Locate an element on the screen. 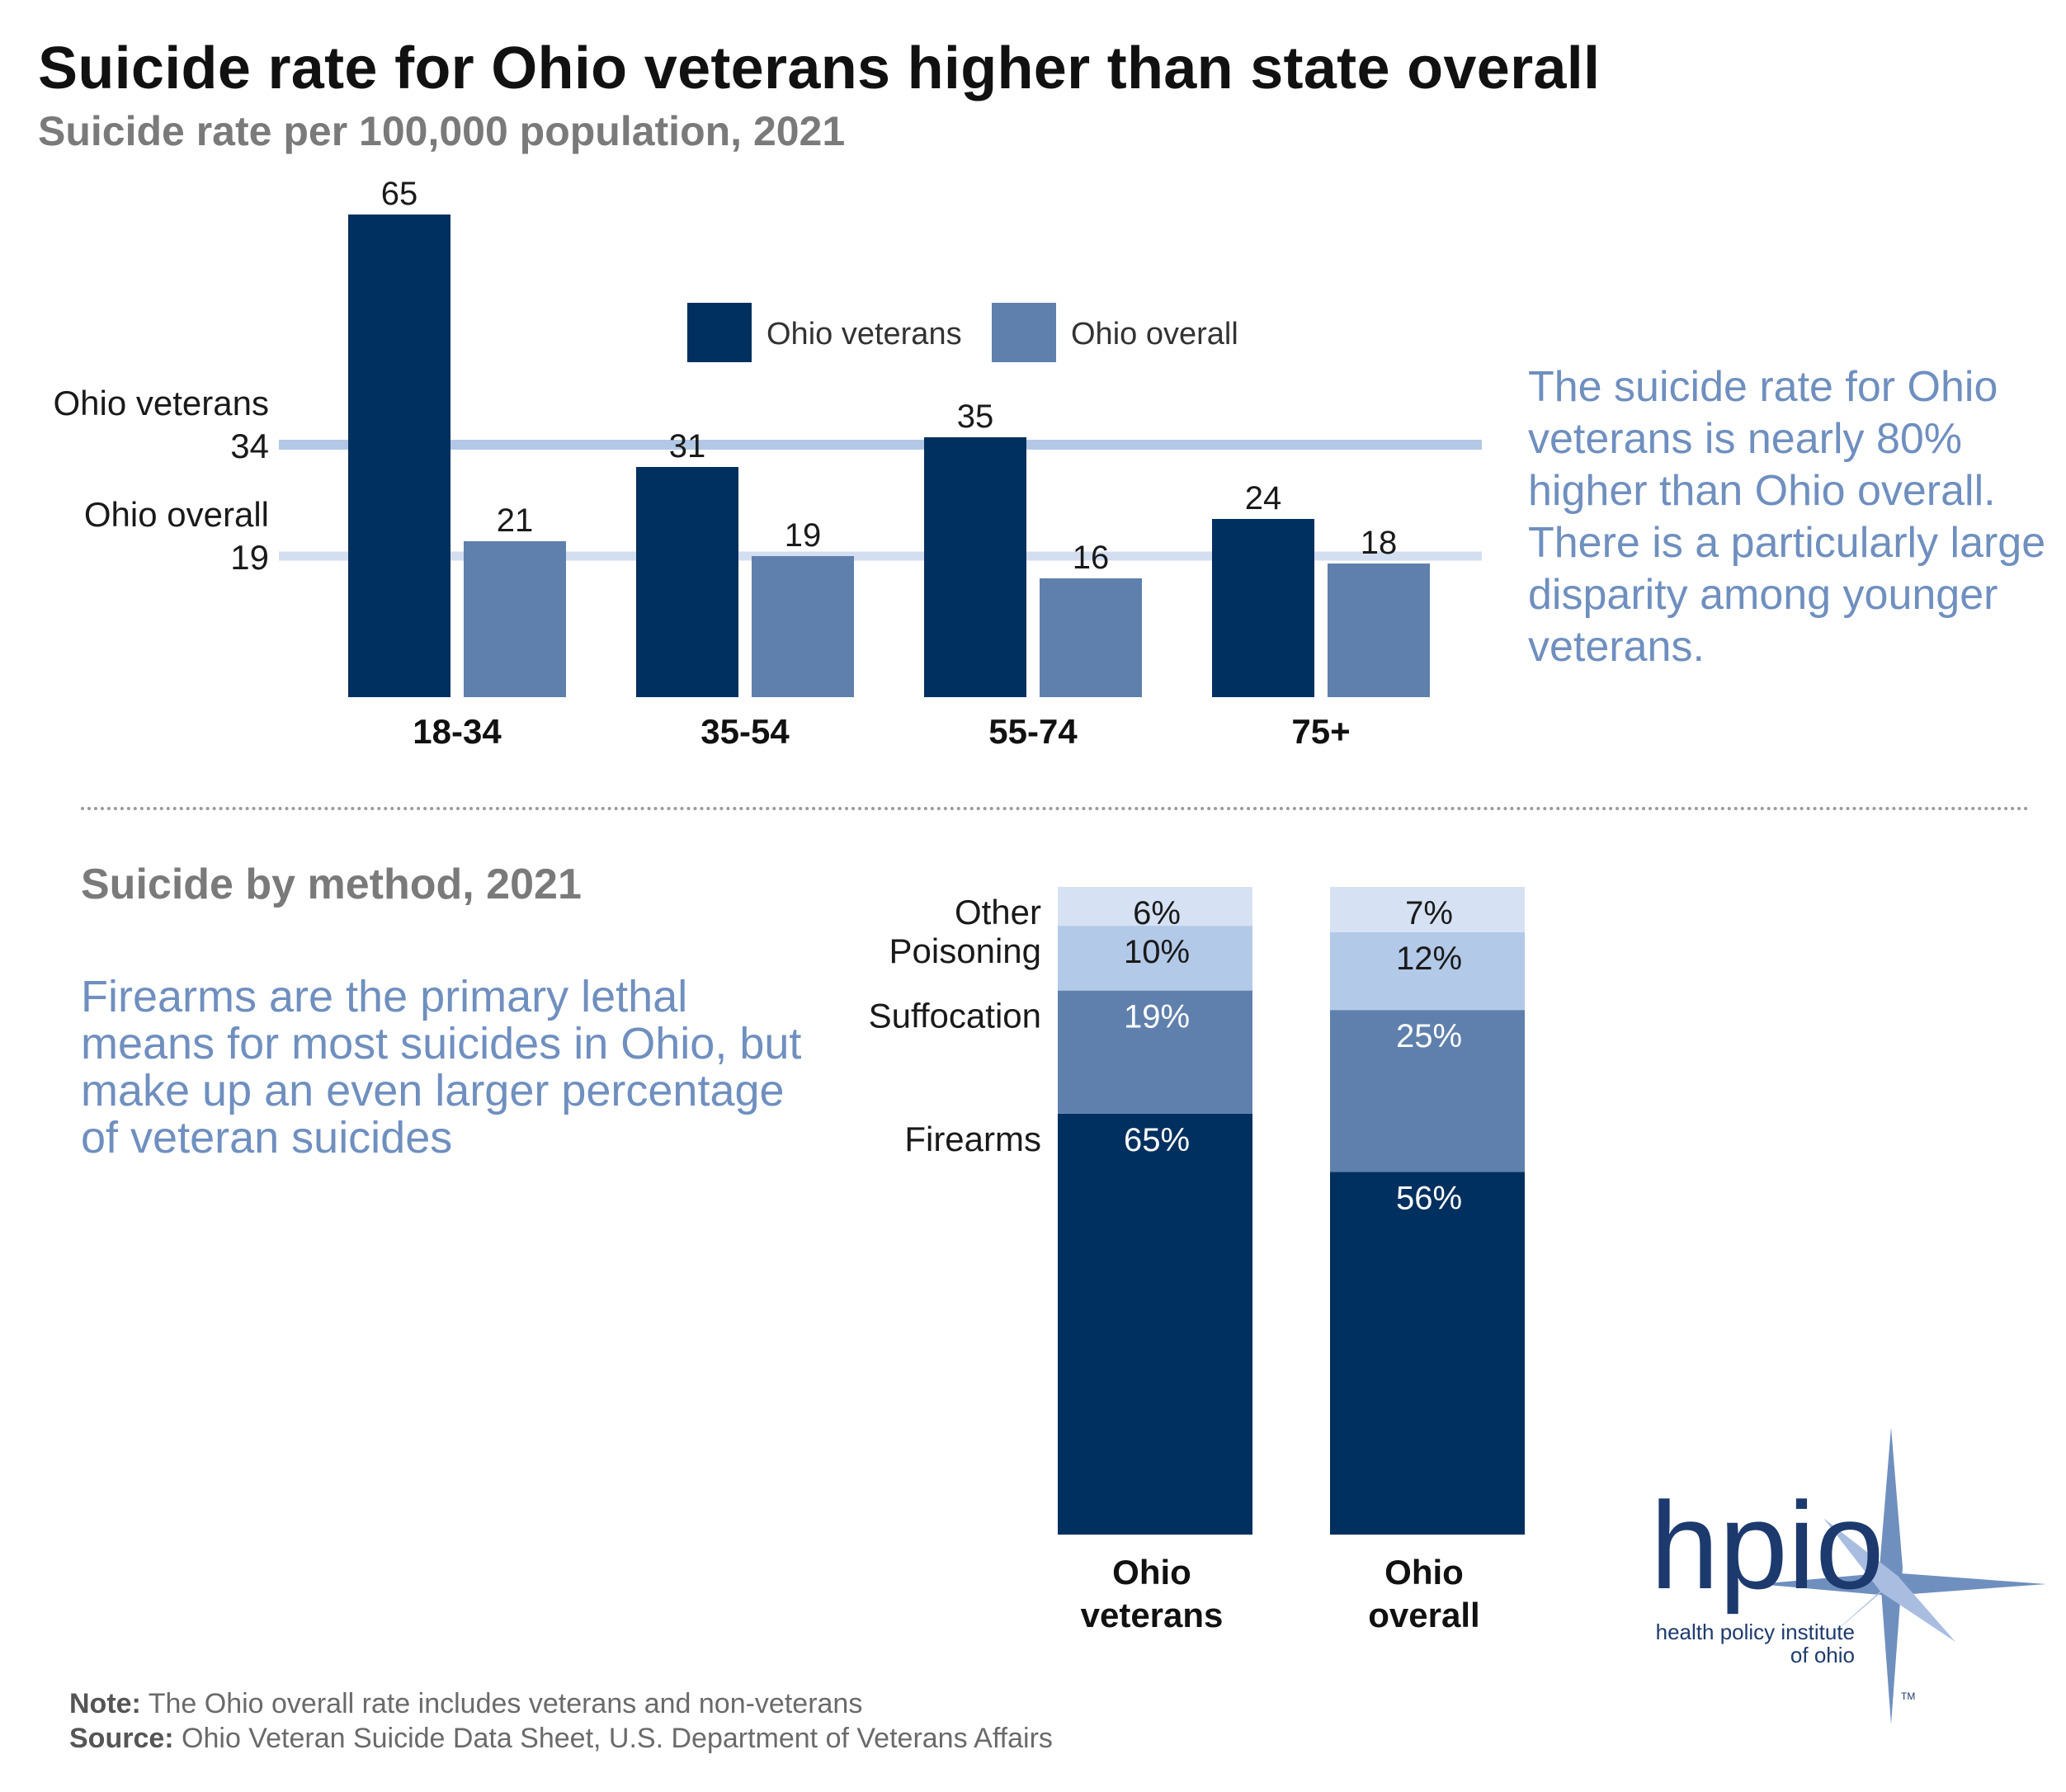 This screenshot has width=2066, height=1792. x-tick-label: 35-54 is located at coordinates (745, 731).